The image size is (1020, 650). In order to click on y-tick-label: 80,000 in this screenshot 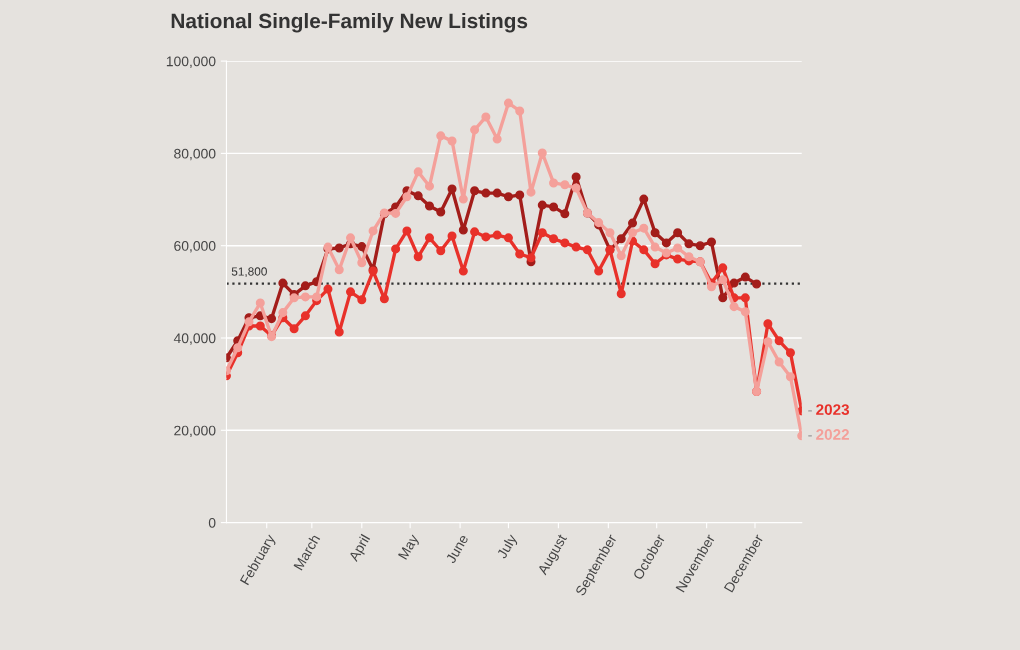, I will do `click(195, 154)`.